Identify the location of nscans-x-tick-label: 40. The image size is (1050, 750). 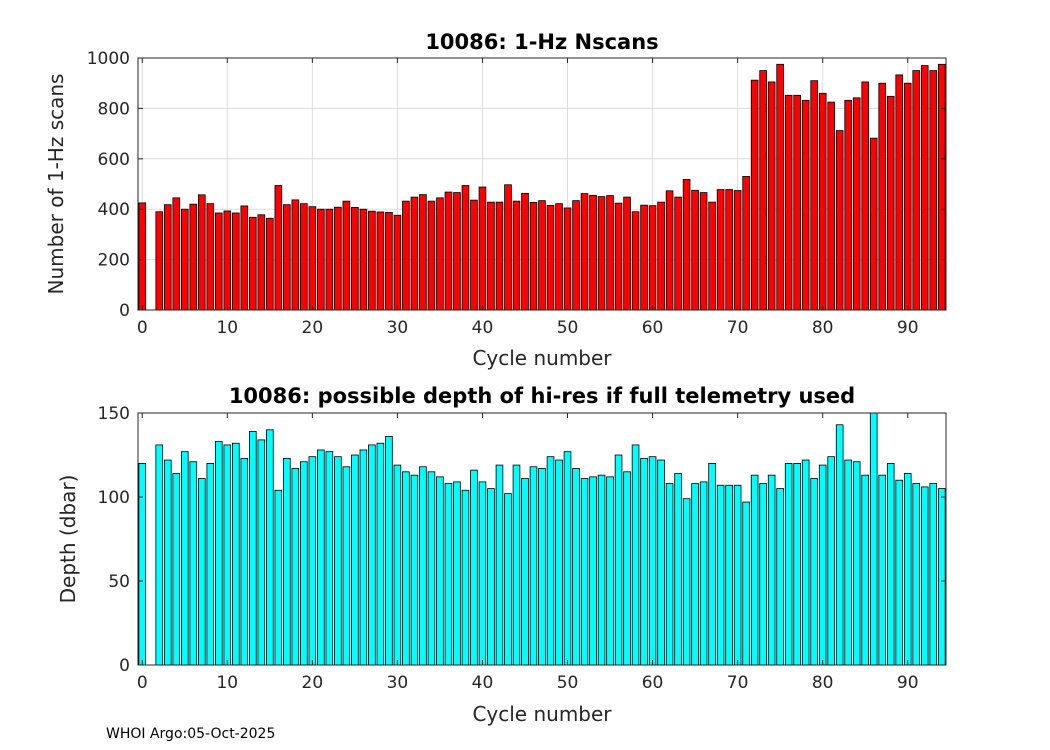
(483, 328).